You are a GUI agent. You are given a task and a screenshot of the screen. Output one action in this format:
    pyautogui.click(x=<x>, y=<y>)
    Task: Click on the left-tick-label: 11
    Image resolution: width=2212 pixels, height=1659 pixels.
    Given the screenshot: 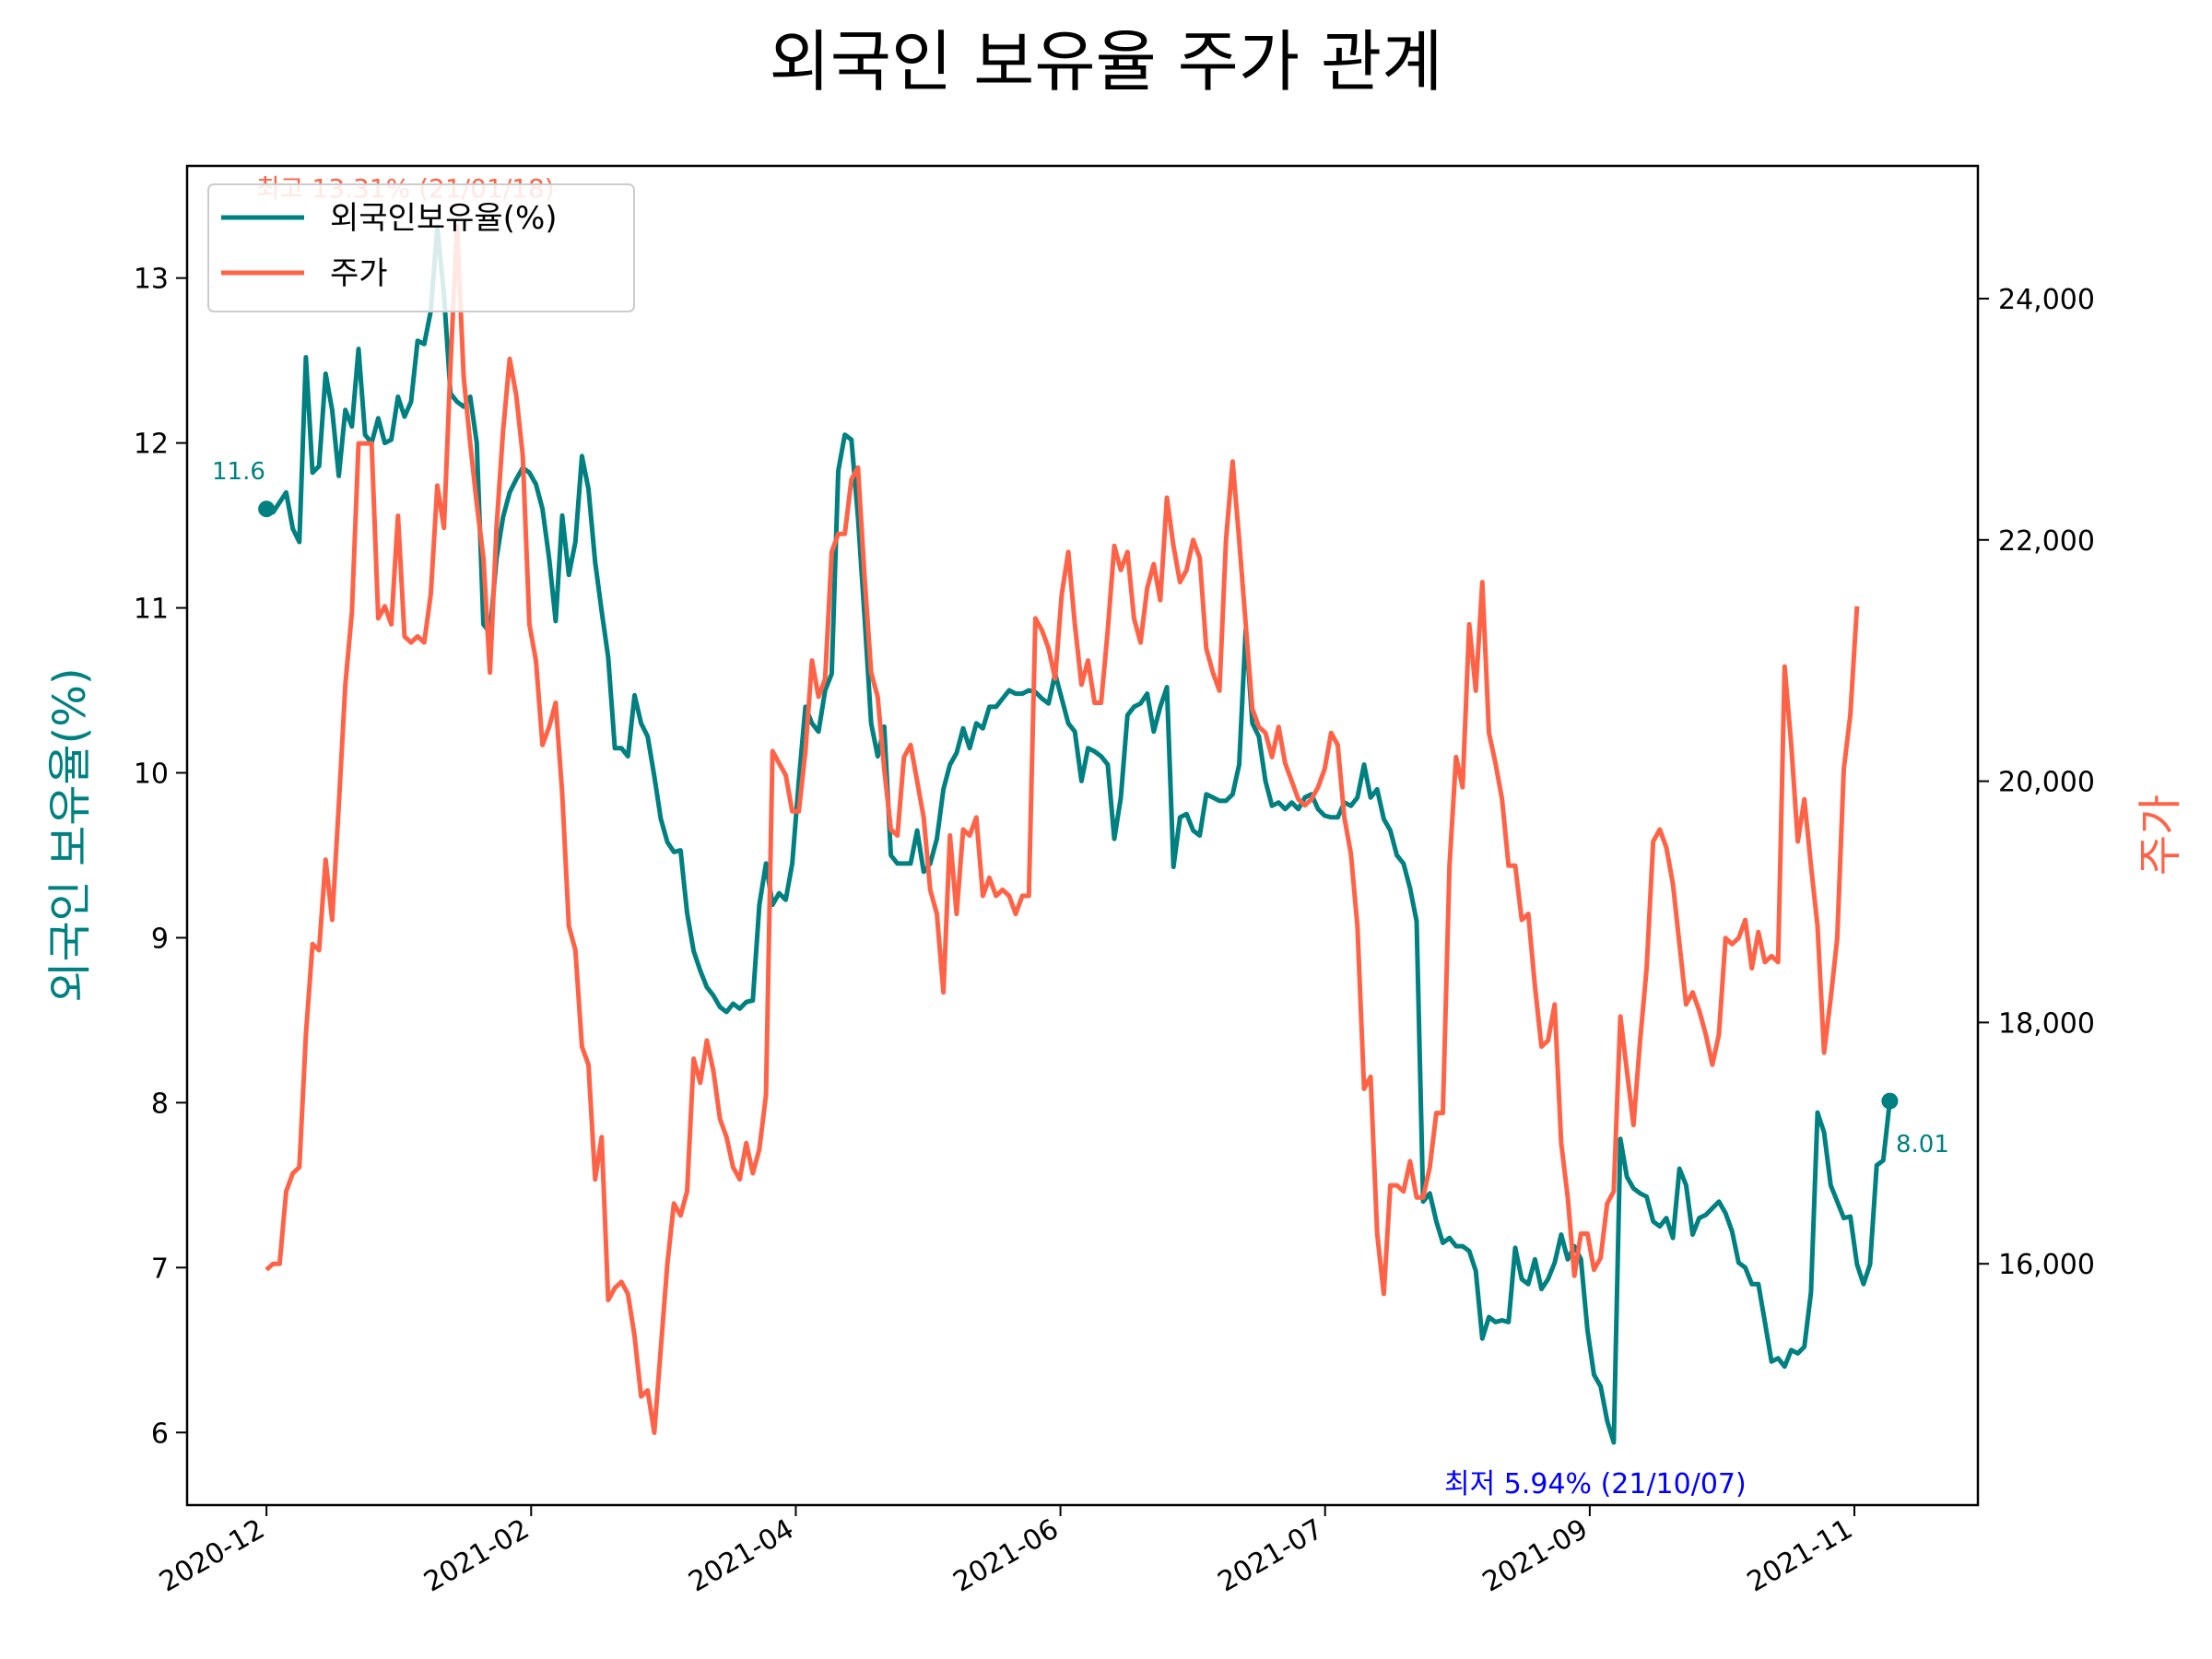 What is the action you would take?
    pyautogui.click(x=151, y=610)
    